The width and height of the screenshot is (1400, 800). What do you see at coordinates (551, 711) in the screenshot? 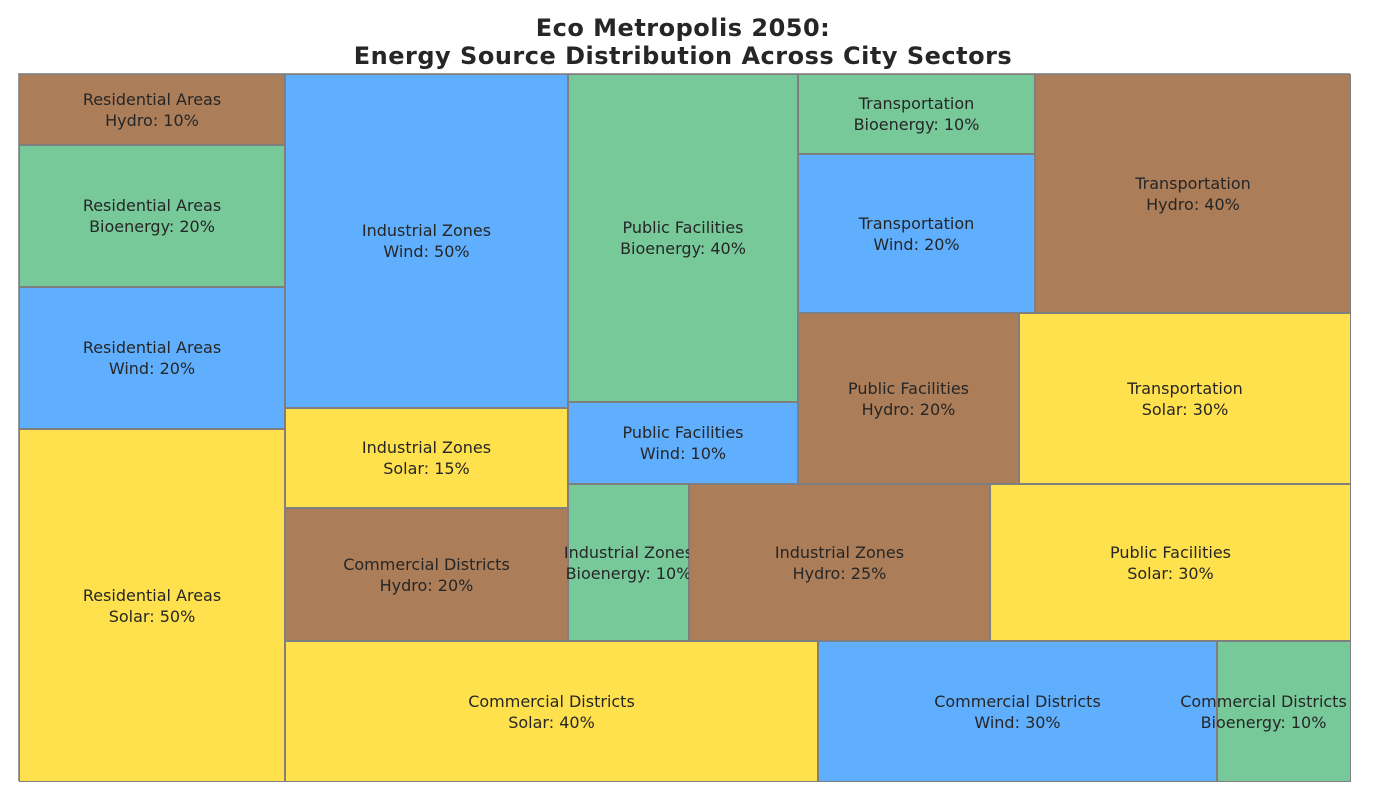
I see `tile-commercial-districts-solar` at bounding box center [551, 711].